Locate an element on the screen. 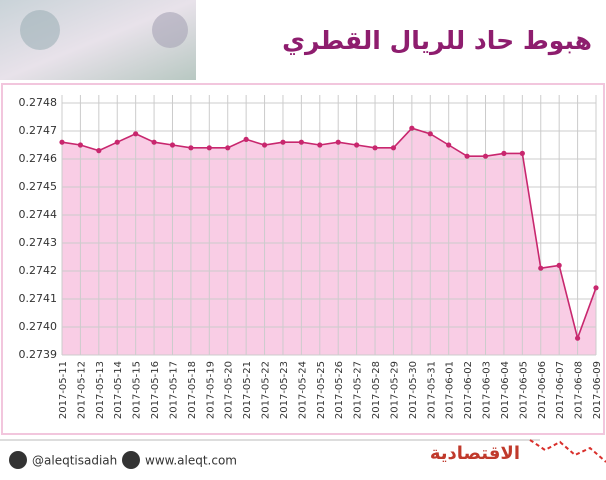 The width and height of the screenshot is (606, 480). x-tick-label: 2017-05-14 is located at coordinates (118, 390).